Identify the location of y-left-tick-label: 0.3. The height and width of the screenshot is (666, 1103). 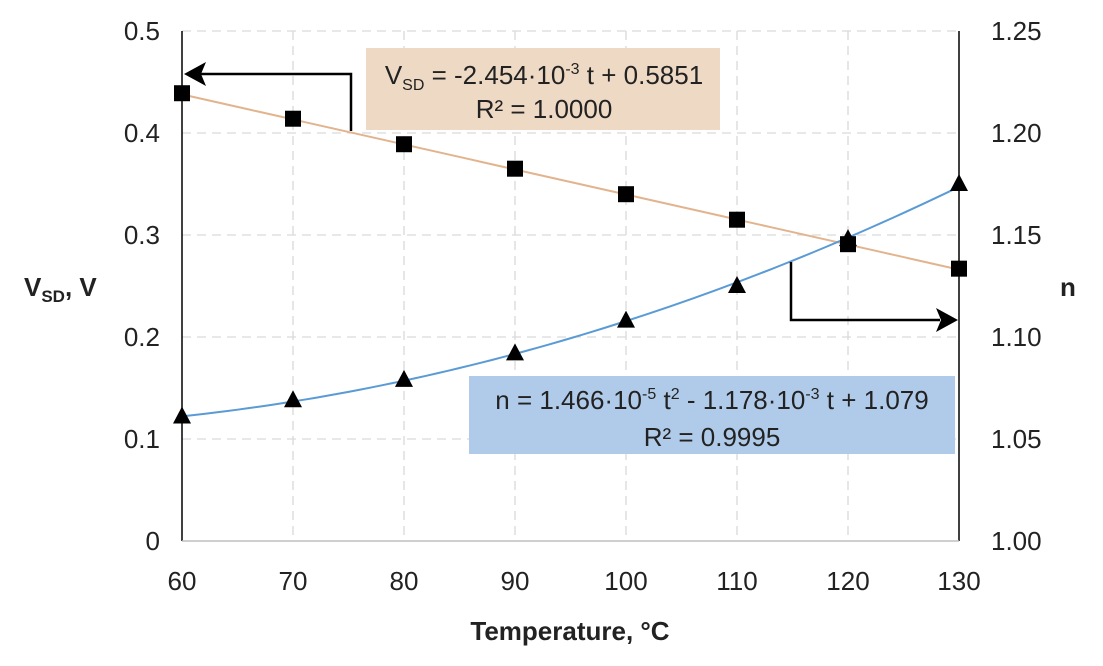
(142, 235).